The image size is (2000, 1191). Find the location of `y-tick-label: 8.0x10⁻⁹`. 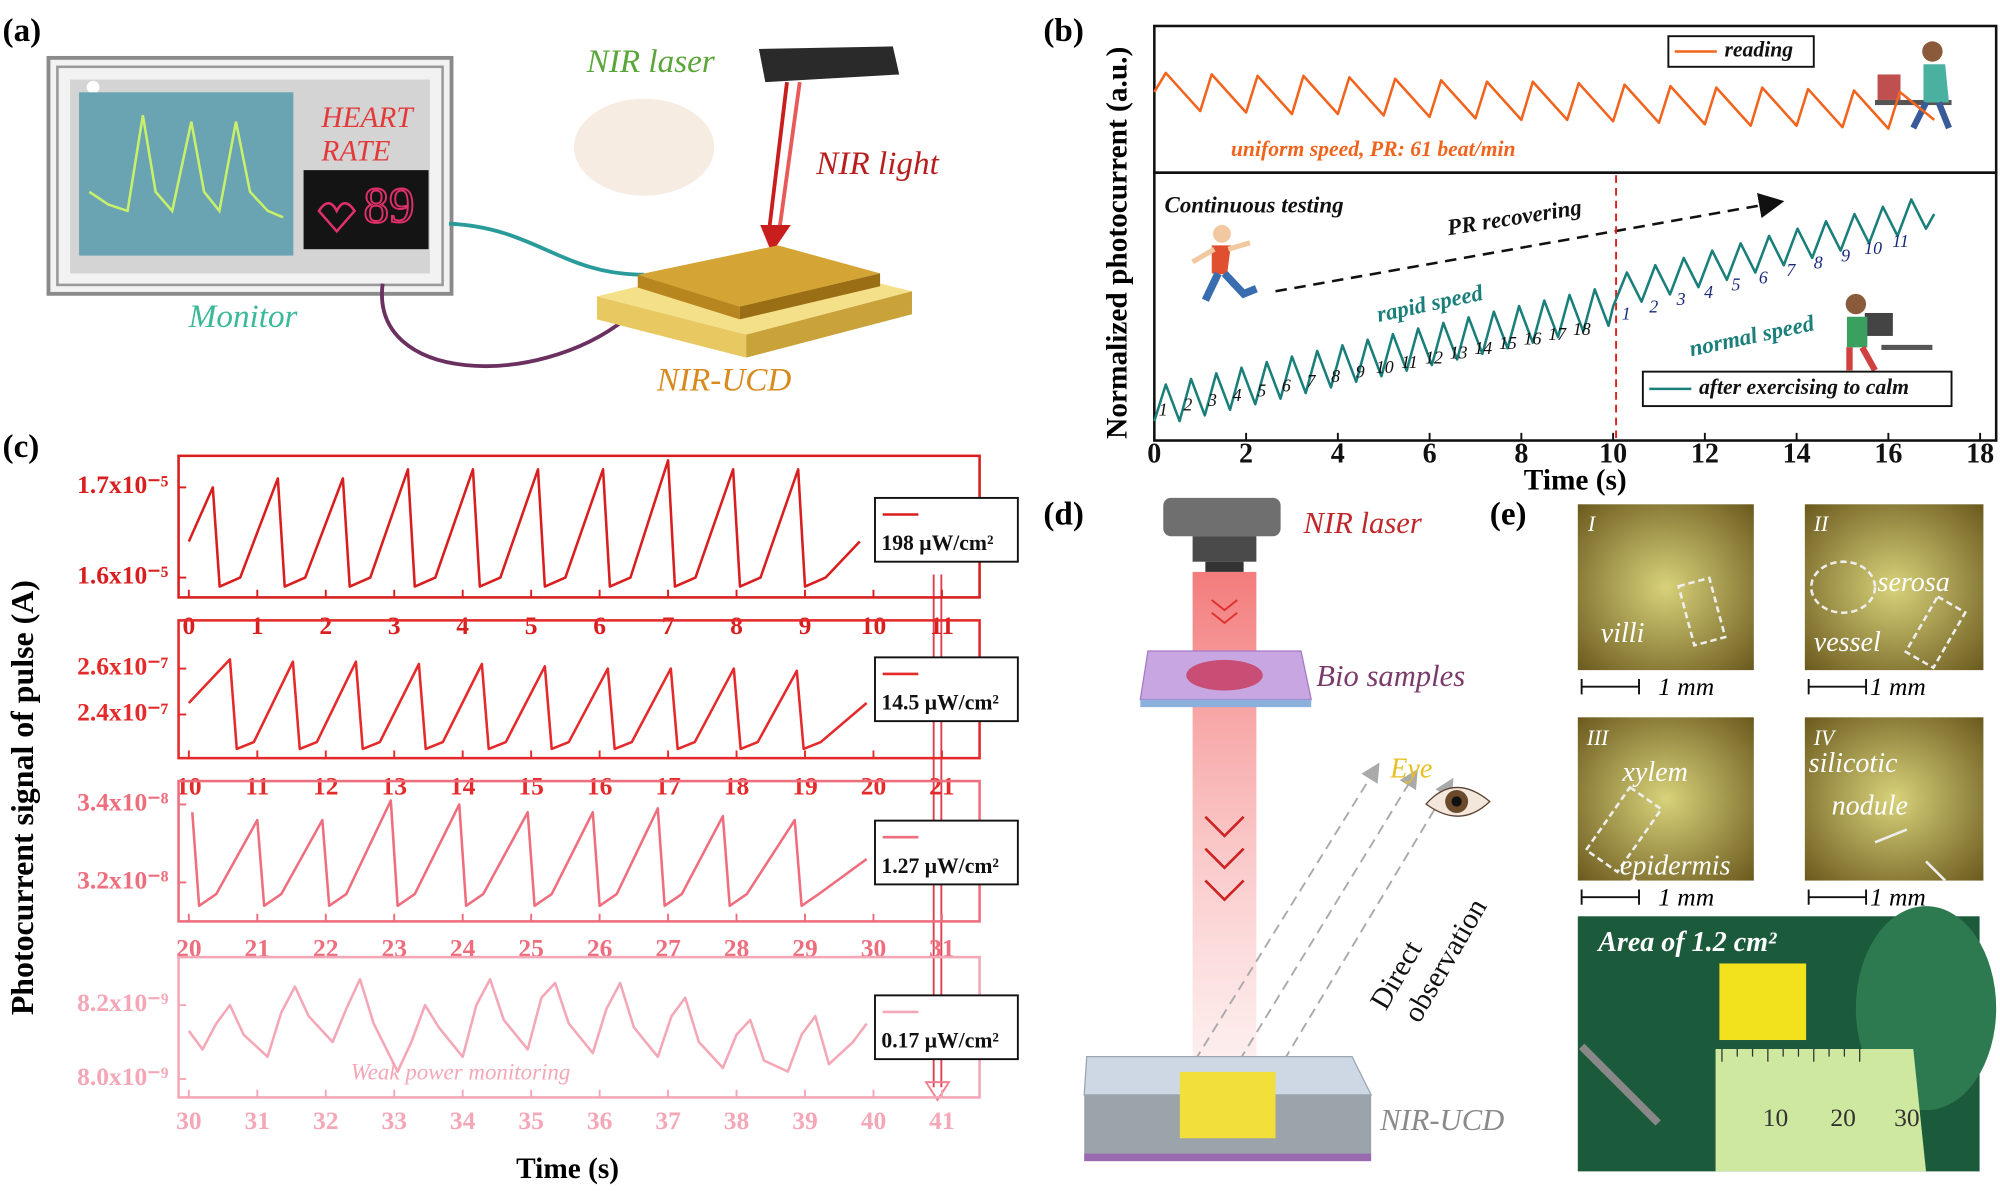

y-tick-label: 8.0x10⁻⁹ is located at coordinates (123, 1076).